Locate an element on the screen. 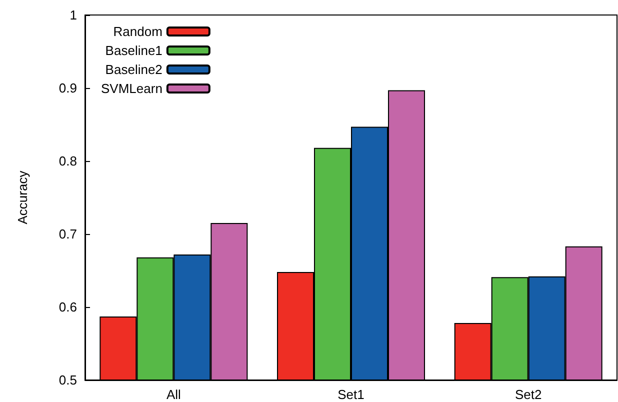 Image resolution: width=618 pixels, height=402 pixels. y-tick-label: 0.5 is located at coordinates (67, 380).